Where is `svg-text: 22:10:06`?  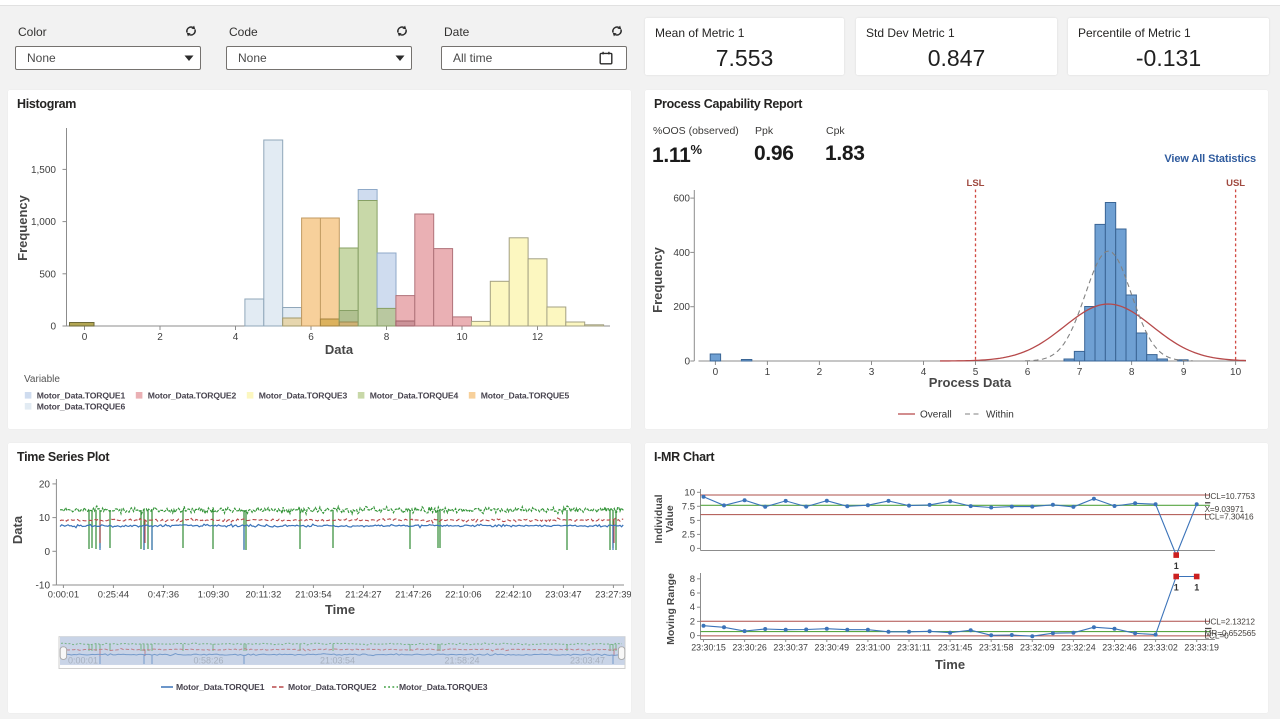
svg-text: 22:10:06 is located at coordinates (463, 594).